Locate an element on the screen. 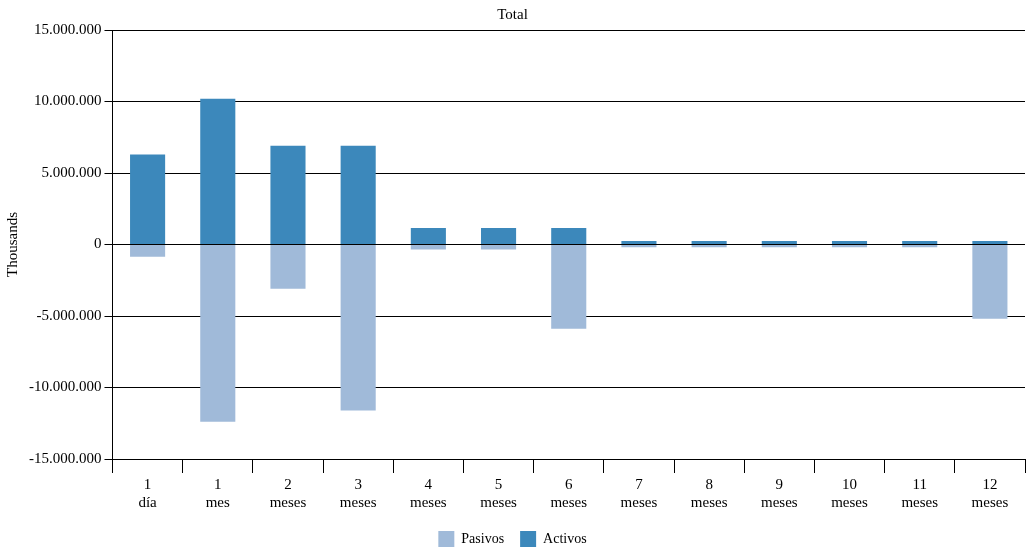 The image size is (1035, 557). y-tick-label: 5.000.000 is located at coordinates (71, 171).